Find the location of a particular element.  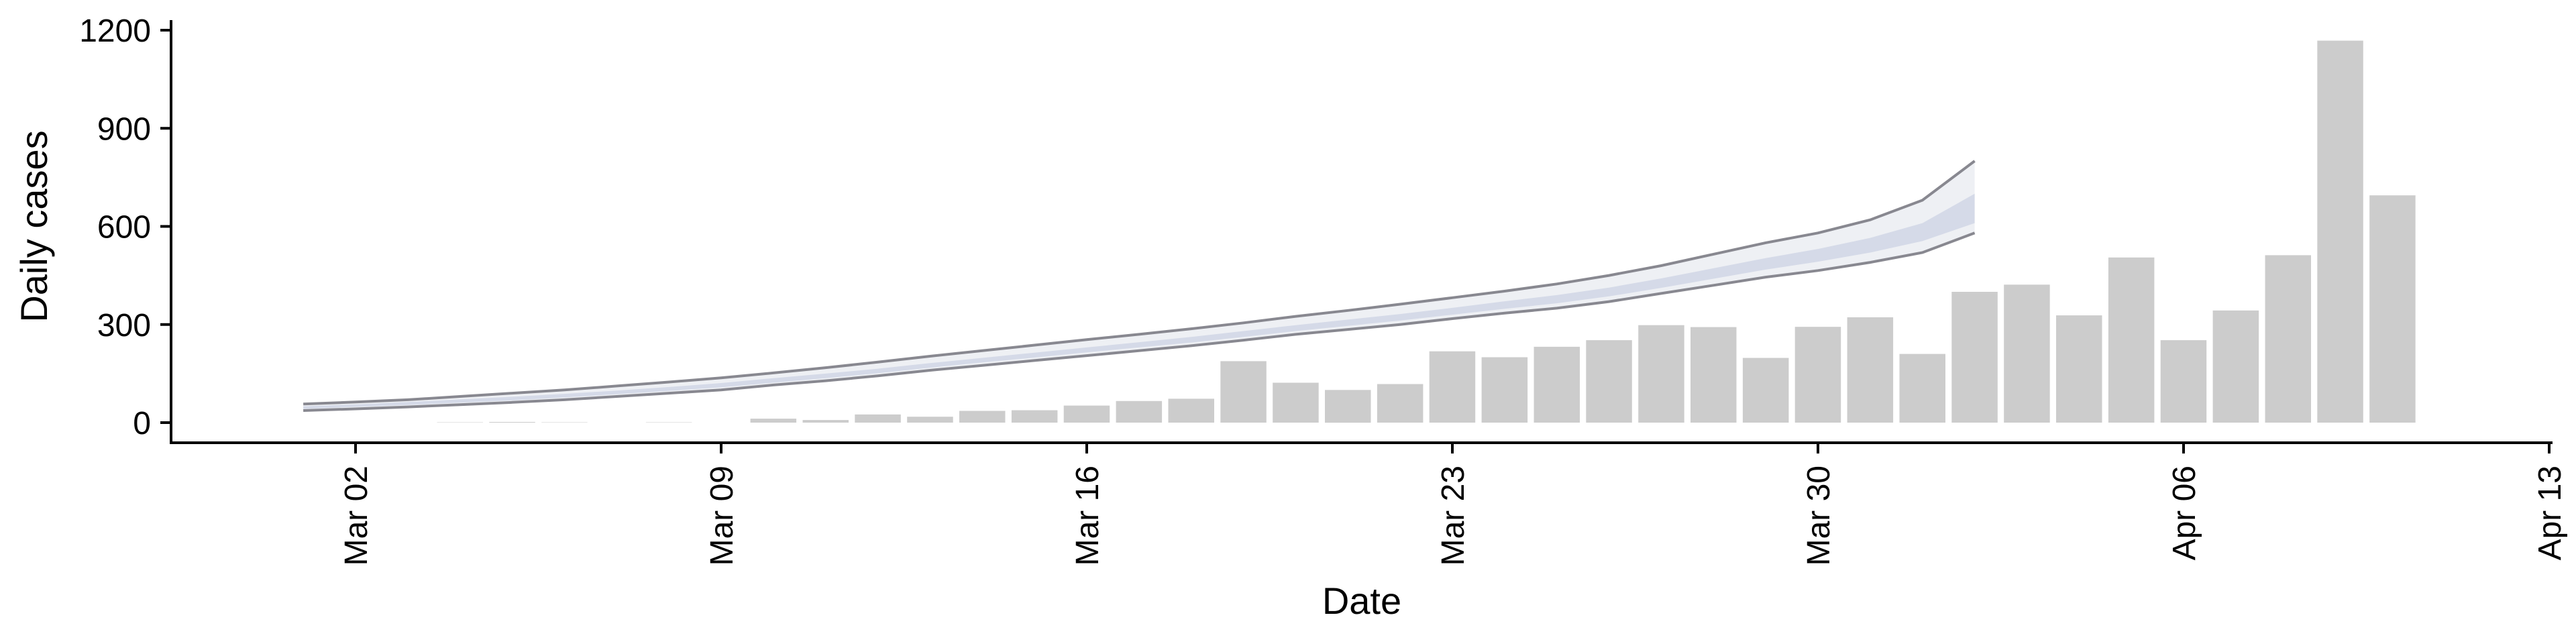

y-axis-title: Daily cases is located at coordinates (34, 226).